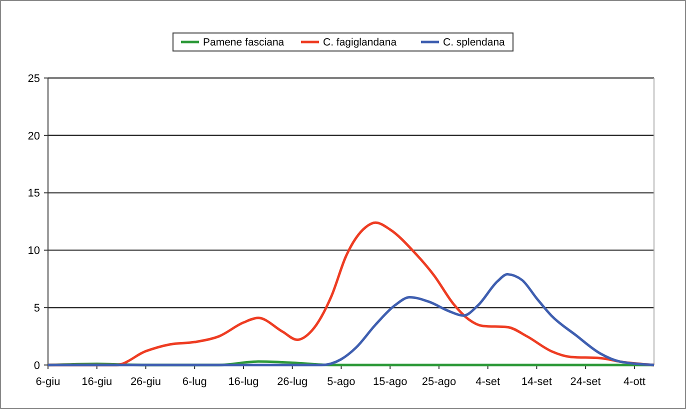  I want to click on x-tick-label: 6-lug, so click(194, 382).